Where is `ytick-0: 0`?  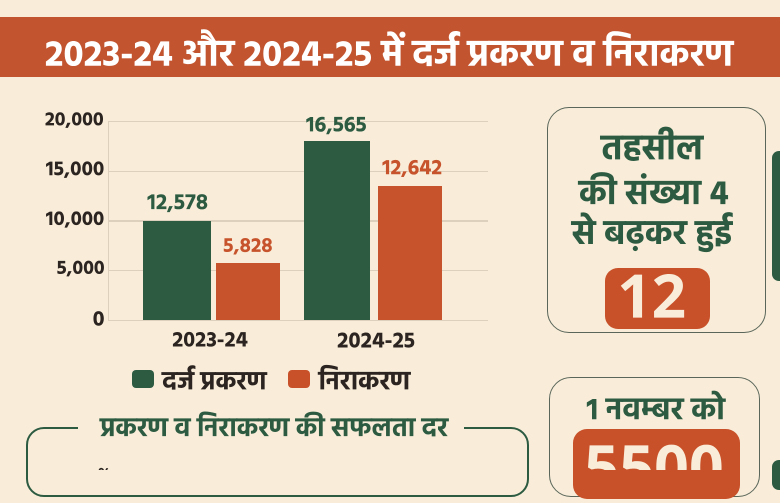
ytick-0: 0 is located at coordinates (99, 322).